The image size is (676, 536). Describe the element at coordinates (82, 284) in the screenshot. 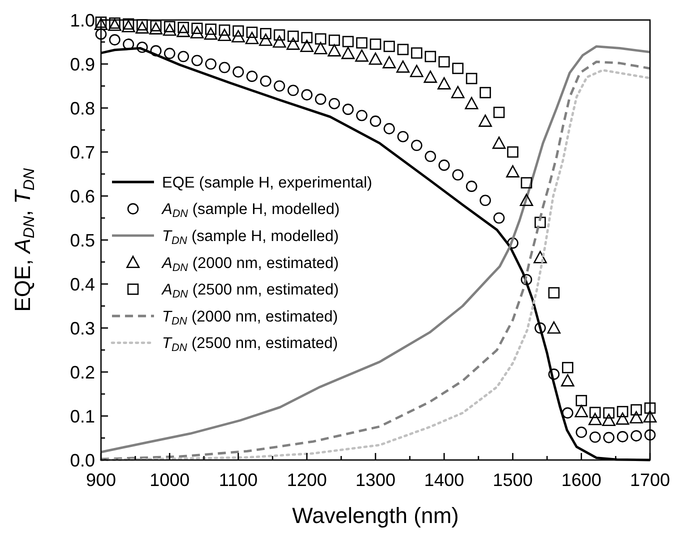

I see `y-tick-label: 0.4` at that location.